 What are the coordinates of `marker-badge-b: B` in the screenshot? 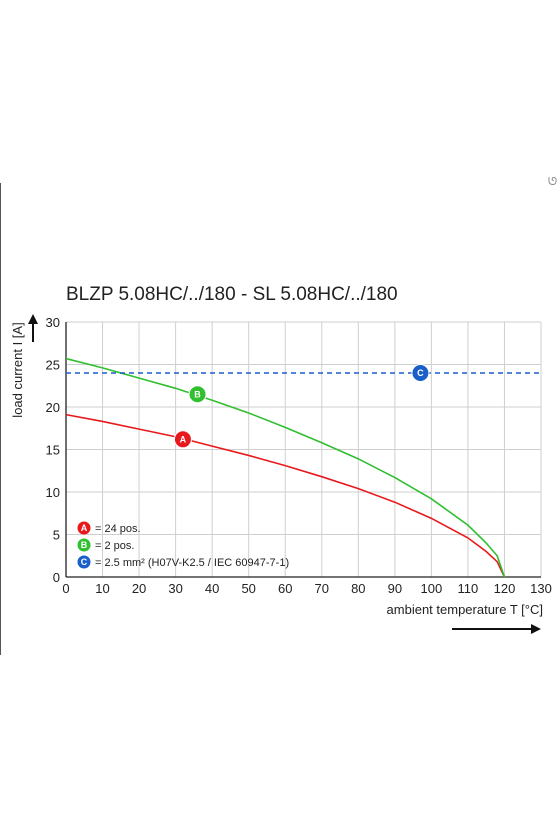 It's located at (197, 394).